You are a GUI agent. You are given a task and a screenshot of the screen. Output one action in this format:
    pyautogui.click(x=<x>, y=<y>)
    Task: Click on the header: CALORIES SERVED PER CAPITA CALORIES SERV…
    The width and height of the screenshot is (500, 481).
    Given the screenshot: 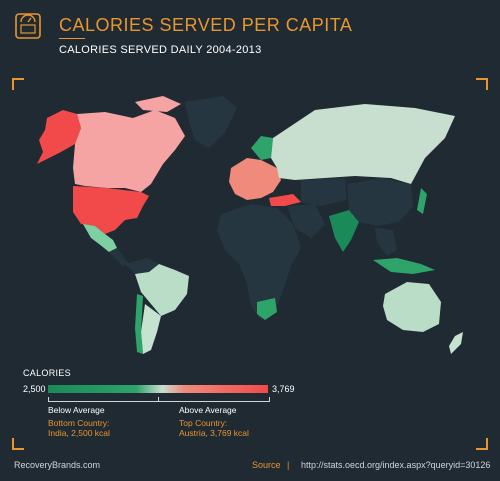 What is the action you would take?
    pyautogui.click(x=249, y=35)
    